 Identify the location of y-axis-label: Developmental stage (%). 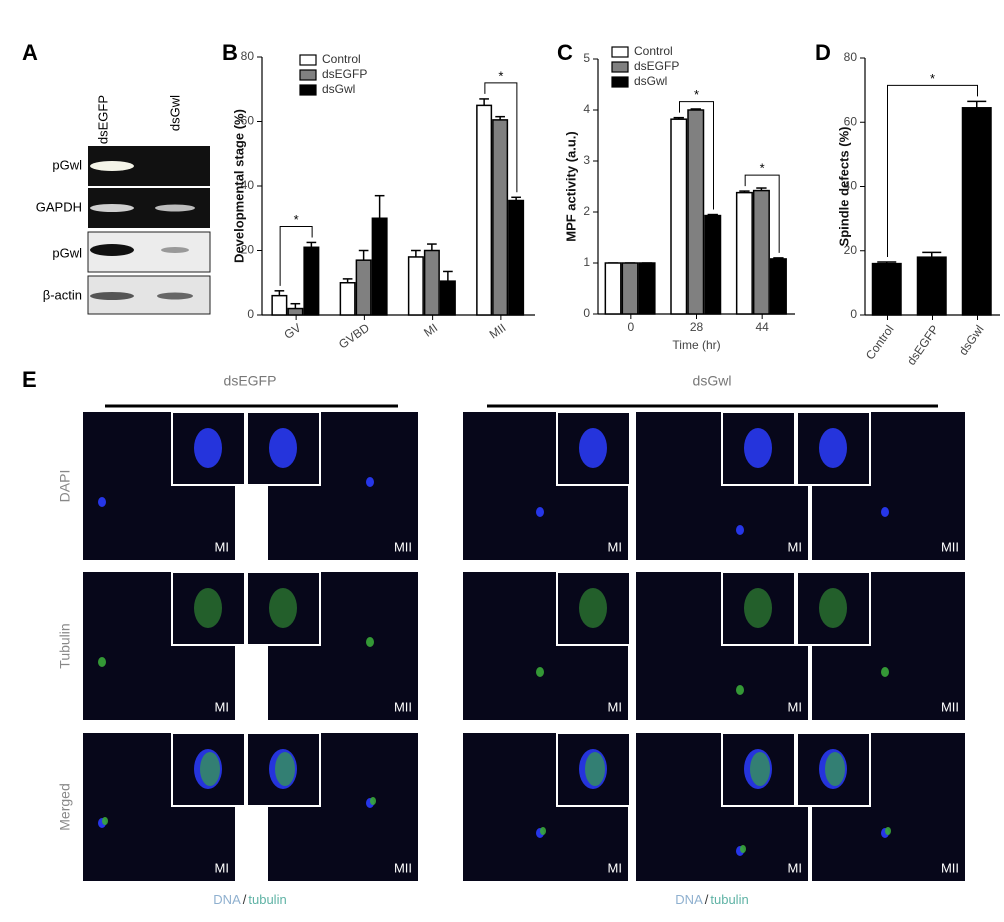
(238, 186).